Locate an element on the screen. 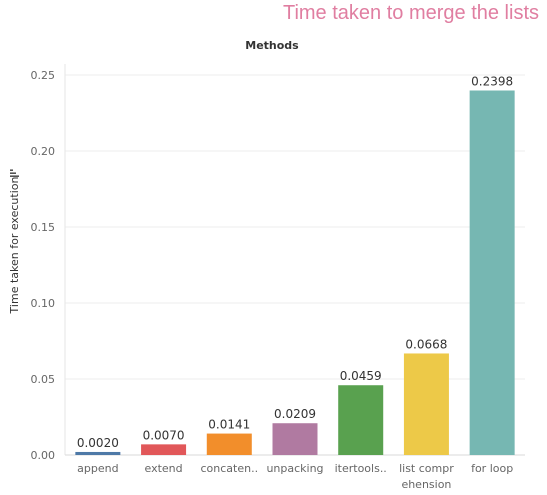 The width and height of the screenshot is (547, 495). category-label: append is located at coordinates (97, 468).